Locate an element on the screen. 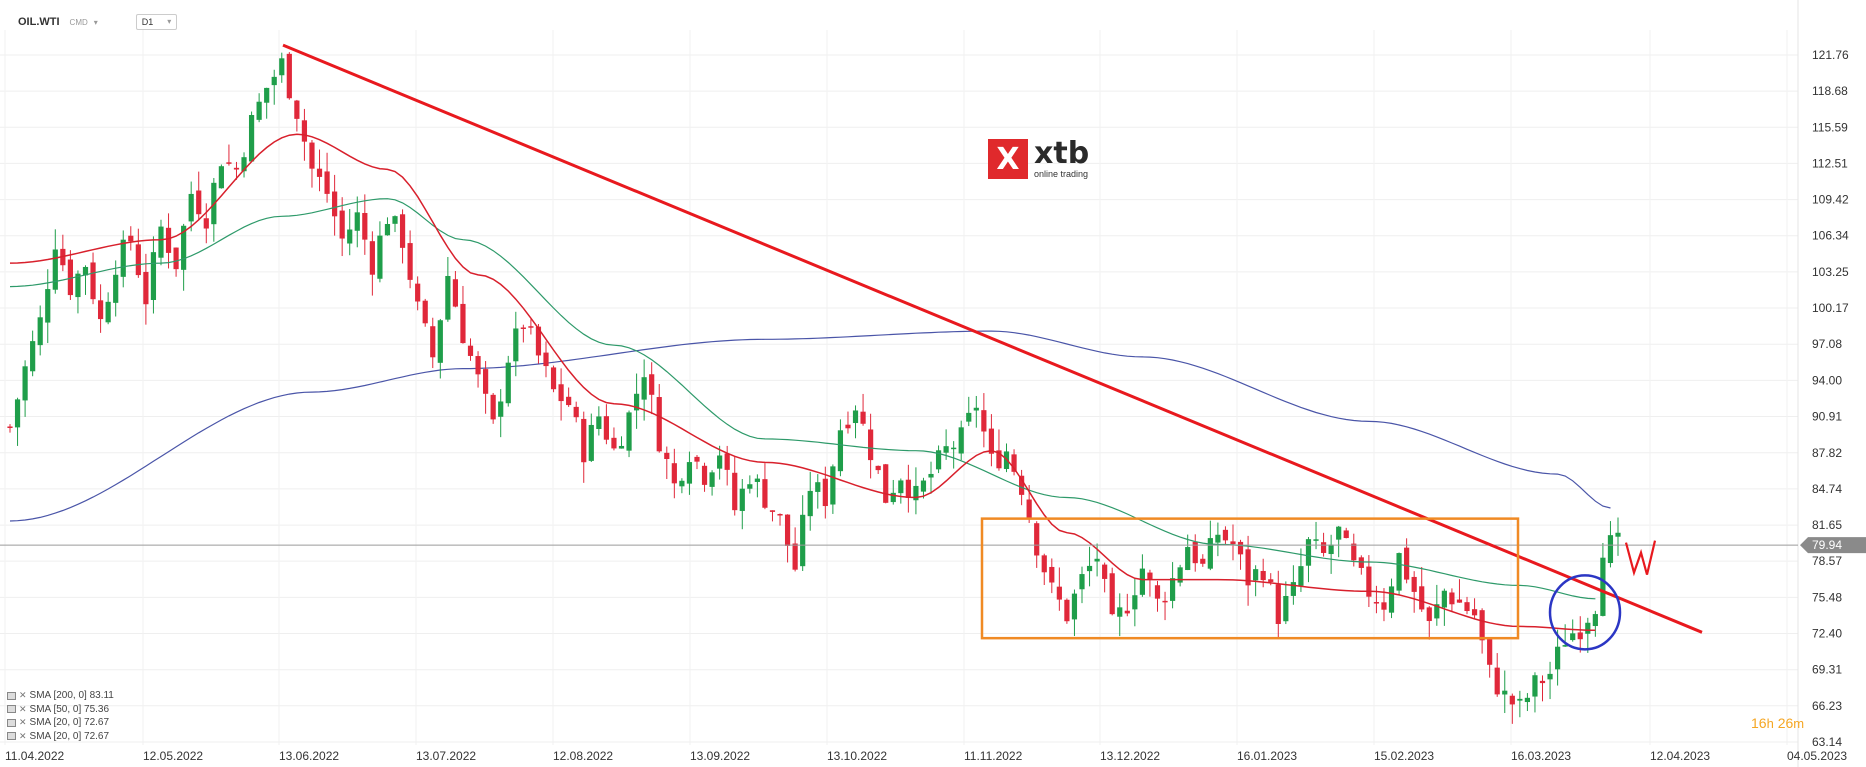 Image resolution: width=1866 pixels, height=767 pixels. xtb-logo: X xtb online trading is located at coordinates (1038, 159).